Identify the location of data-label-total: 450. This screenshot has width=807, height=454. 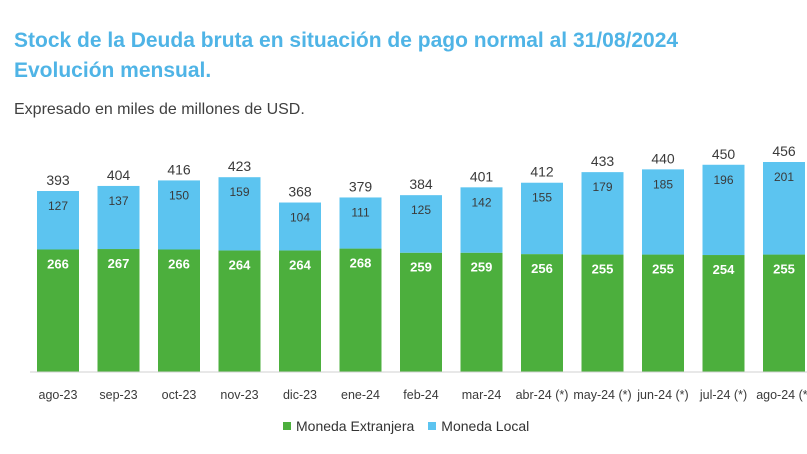
(724, 154).